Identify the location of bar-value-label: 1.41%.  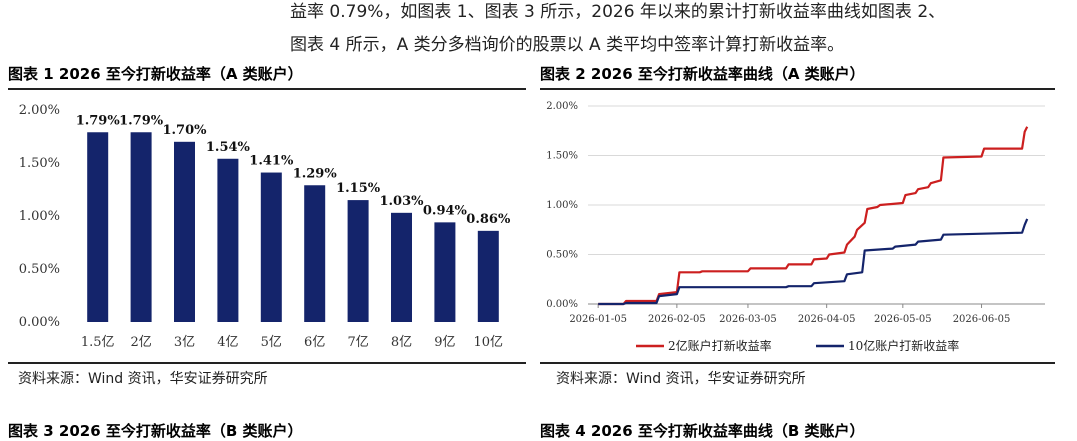
(271, 161).